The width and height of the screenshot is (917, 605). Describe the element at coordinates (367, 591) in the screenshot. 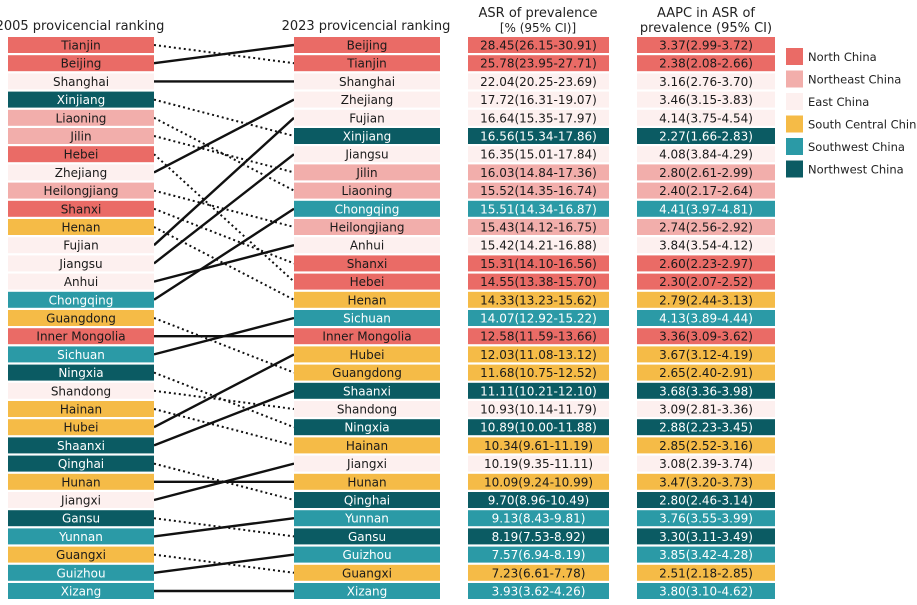

I see `rank2023-xizang-box` at that location.